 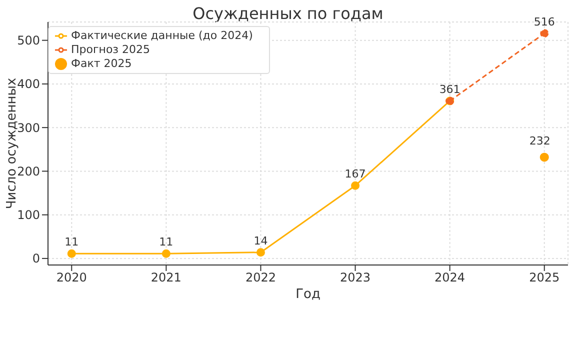 I want to click on x-tick-label: 2020, so click(x=71, y=277).